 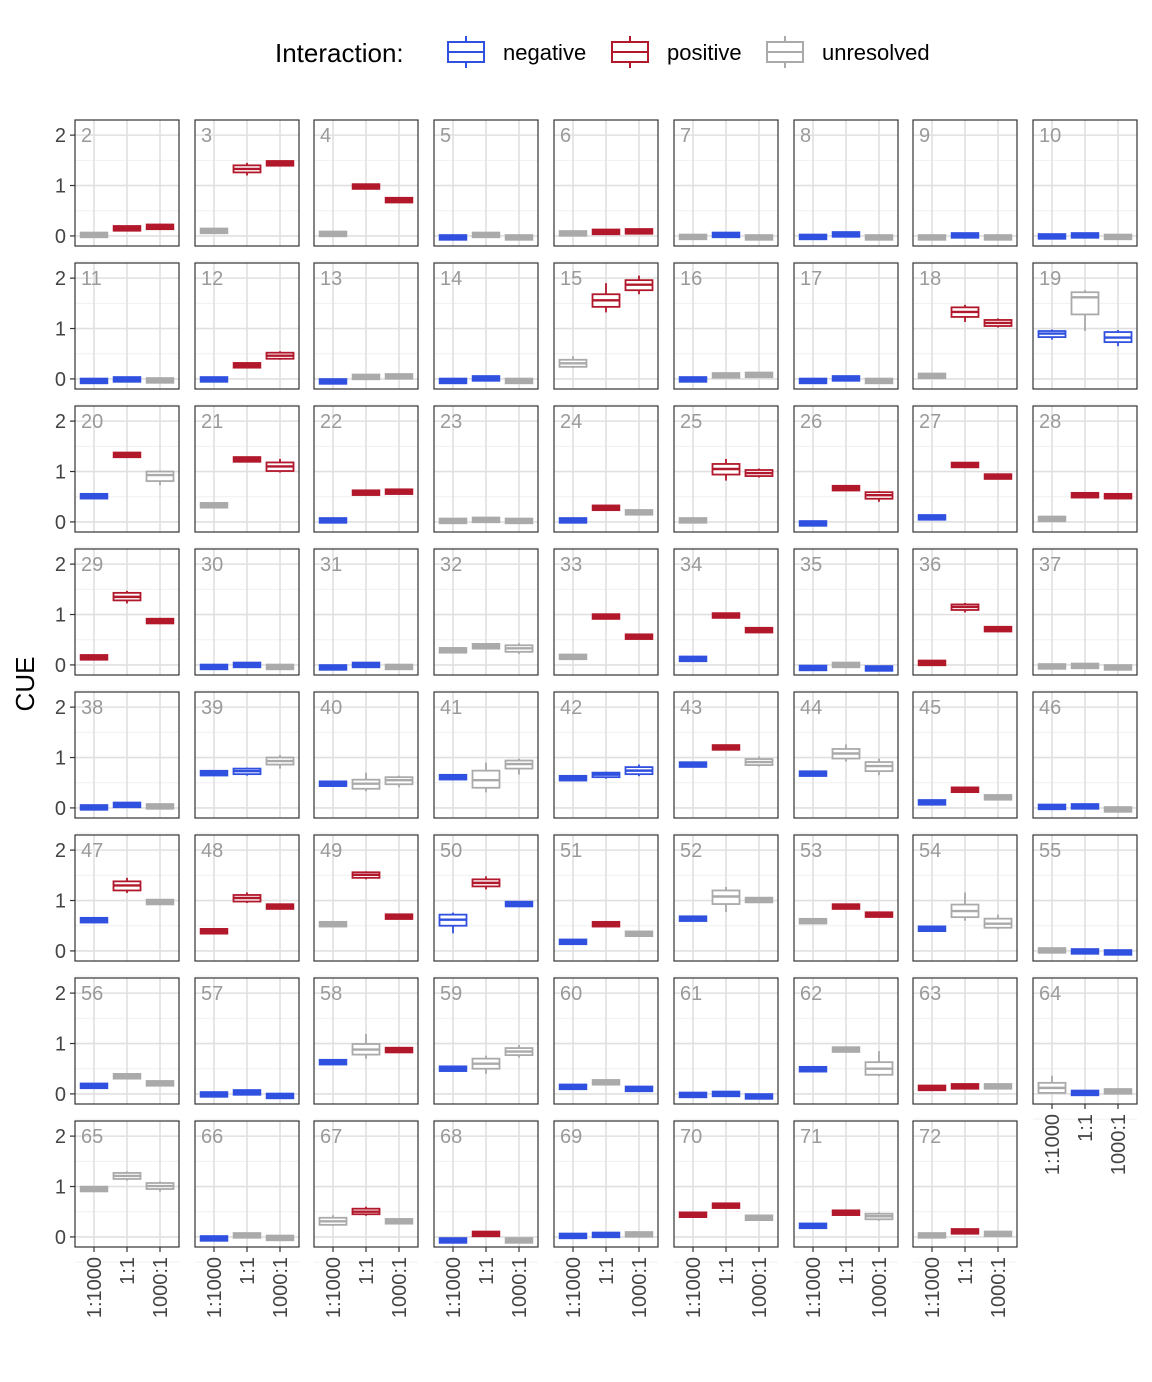 What do you see at coordinates (60, 237) in the screenshot?
I see `y-tick-label: 0` at bounding box center [60, 237].